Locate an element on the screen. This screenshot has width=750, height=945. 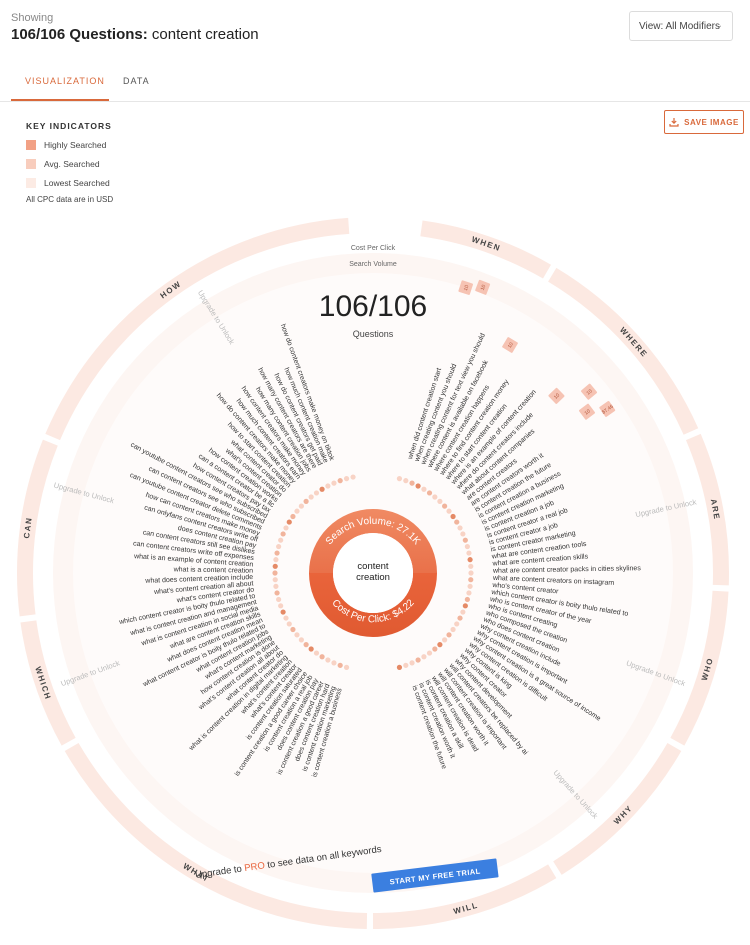
tab-data: DATA is located at coordinates (136, 81).